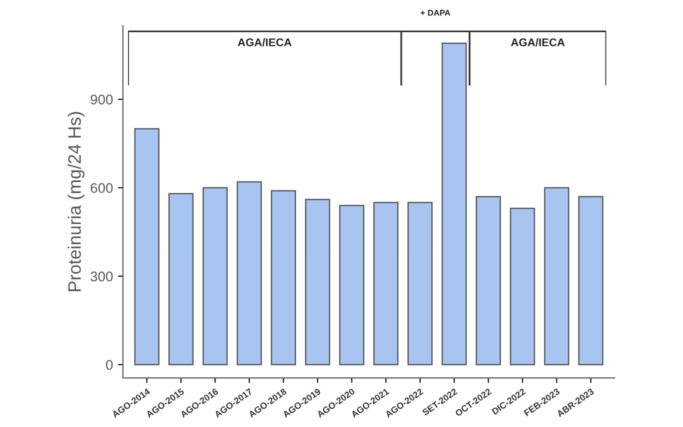 This screenshot has height=427, width=683. I want to click on y-tick-label: 900, so click(101, 99).